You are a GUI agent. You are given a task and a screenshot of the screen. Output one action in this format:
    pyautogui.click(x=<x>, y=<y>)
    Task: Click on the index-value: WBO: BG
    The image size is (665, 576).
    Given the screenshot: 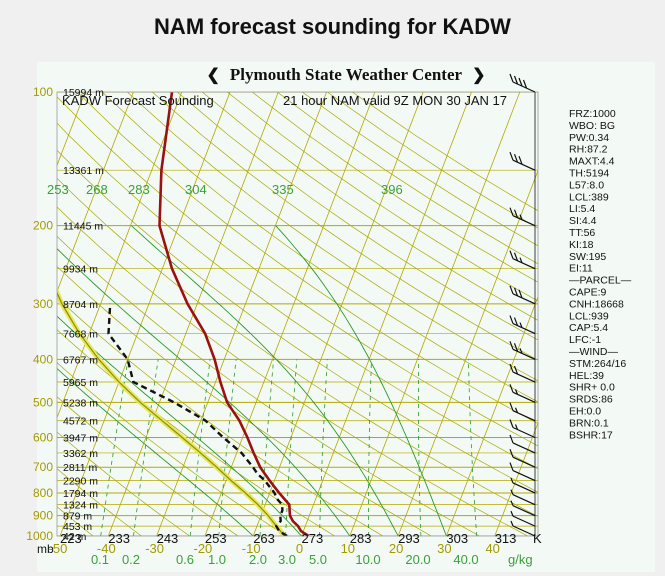 What is the action you would take?
    pyautogui.click(x=592, y=126)
    